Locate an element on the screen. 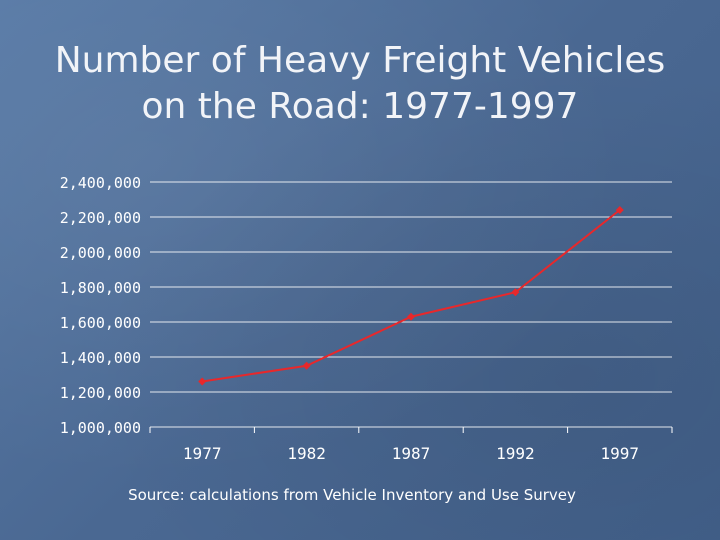 The width and height of the screenshot is (720, 540). y-tick-label: 2,400,000 is located at coordinates (100, 183).